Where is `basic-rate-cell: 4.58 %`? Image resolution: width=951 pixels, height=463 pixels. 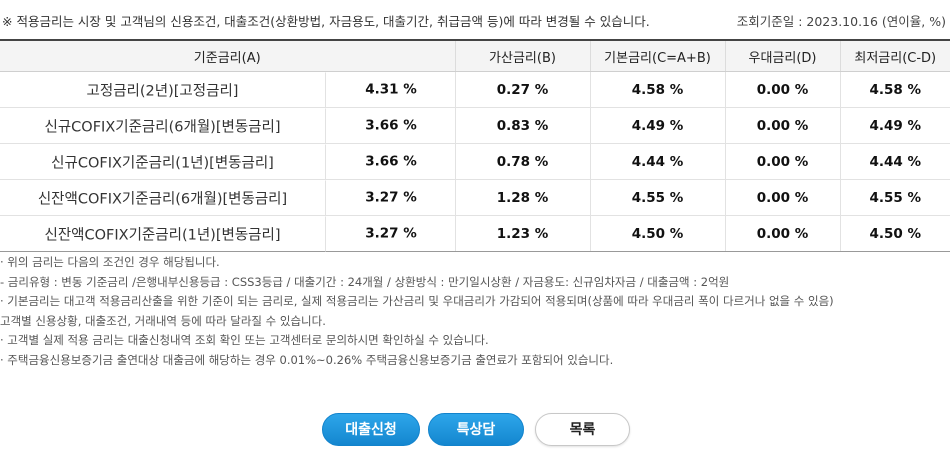 basic-rate-cell: 4.58 % is located at coordinates (657, 89).